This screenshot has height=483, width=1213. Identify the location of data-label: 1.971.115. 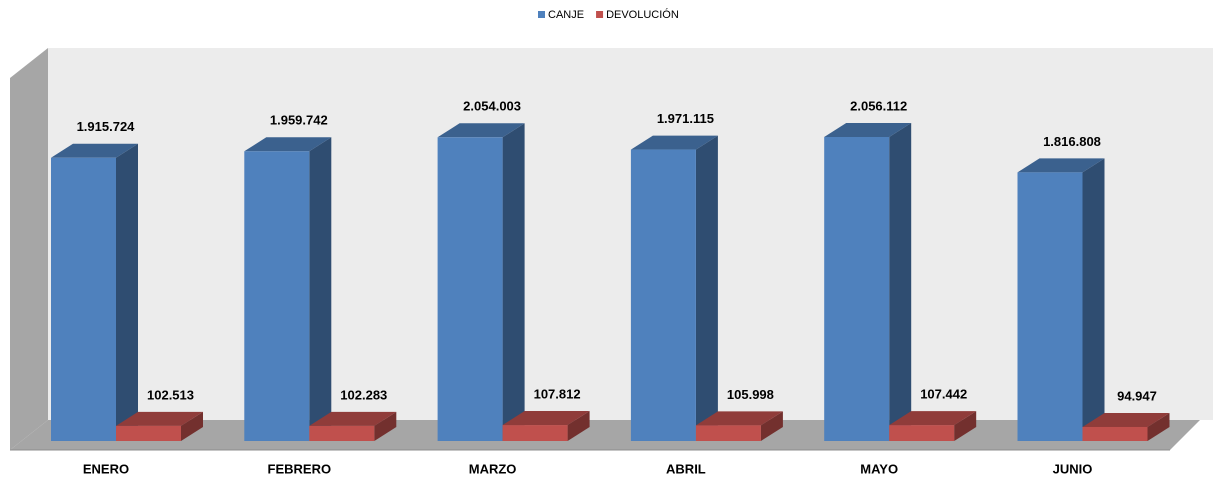
(685, 118).